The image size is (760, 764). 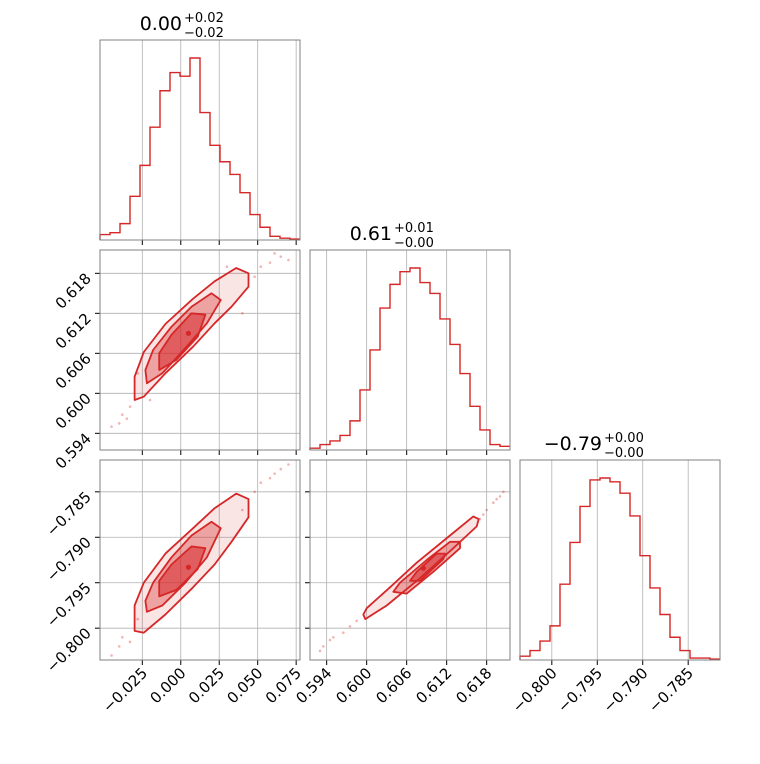 What do you see at coordinates (188, 567) in the screenshot?
I see `corner-3-vs-1-center-point` at bounding box center [188, 567].